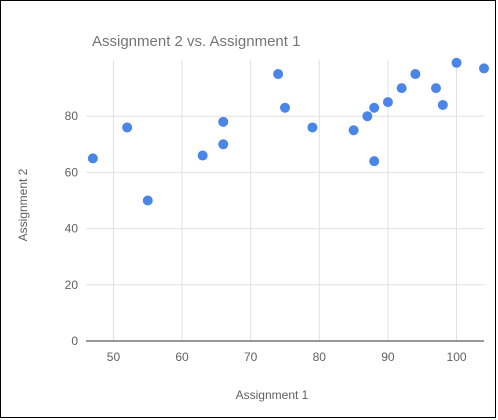  What do you see at coordinates (272, 395) in the screenshot?
I see `x-axis-title: Assignment 1` at bounding box center [272, 395].